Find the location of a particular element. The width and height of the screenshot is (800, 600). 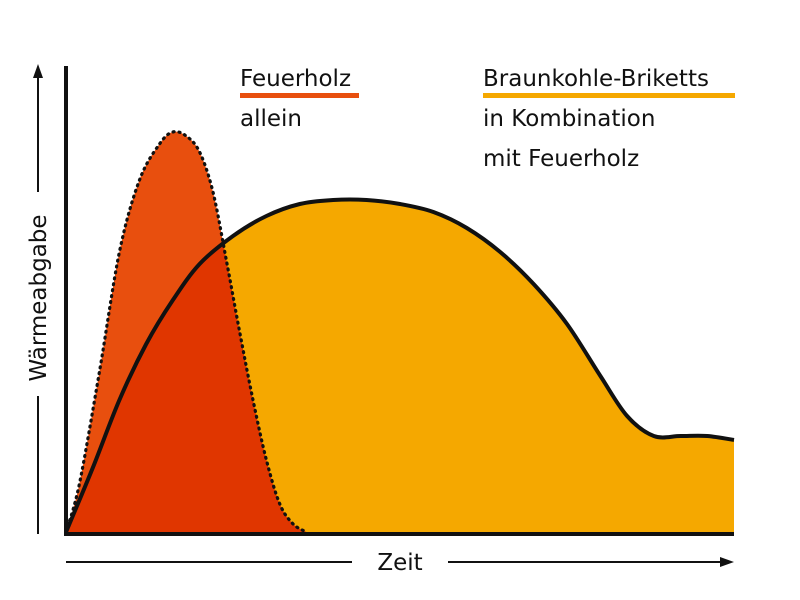

legend-braunkohle-line1: Braunkohle-Briketts is located at coordinates (596, 79).